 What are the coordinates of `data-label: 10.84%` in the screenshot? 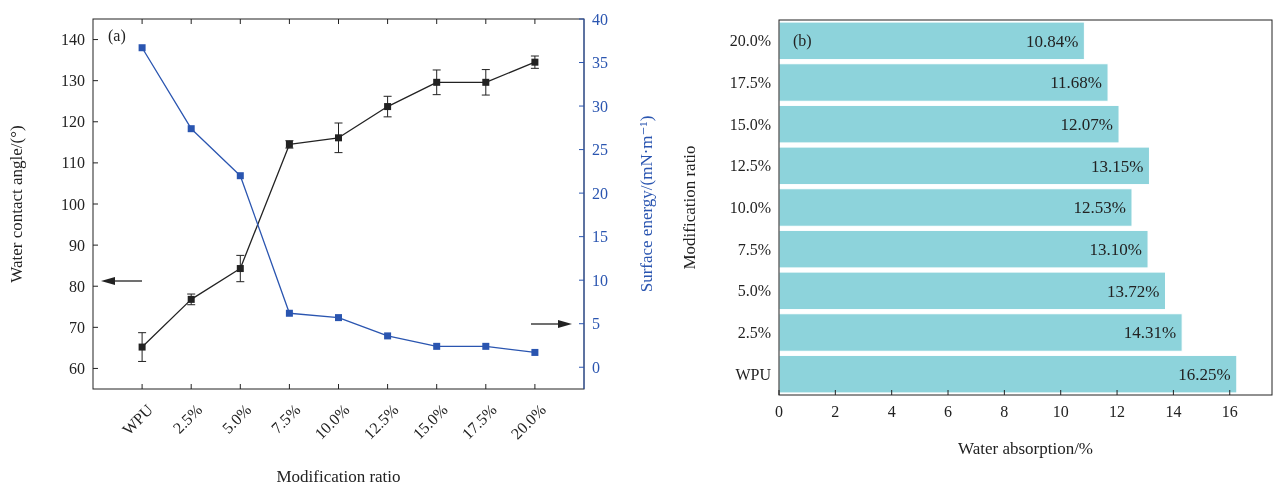 It's located at (1052, 41).